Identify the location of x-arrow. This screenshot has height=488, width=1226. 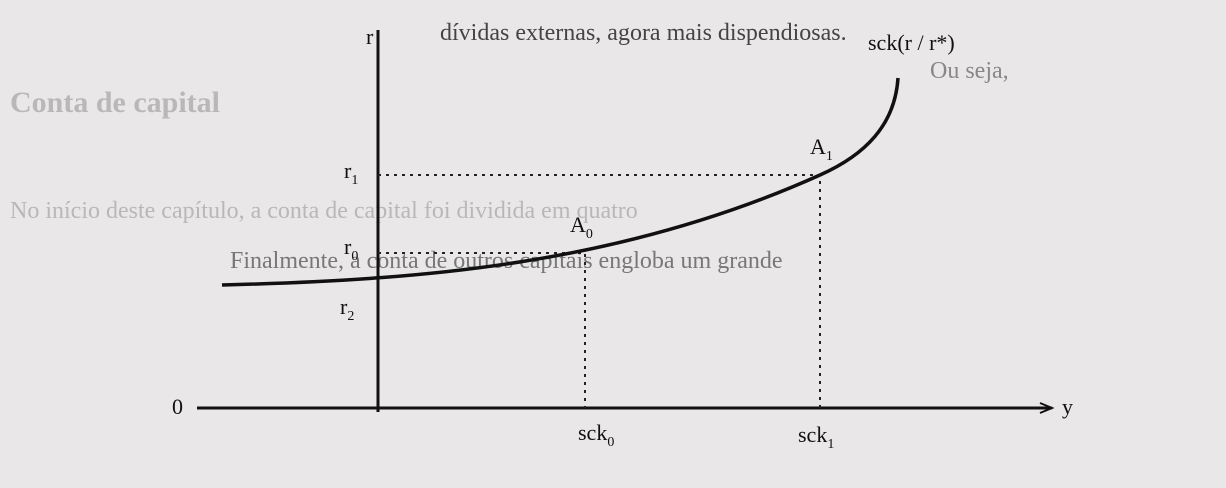
(1047, 408).